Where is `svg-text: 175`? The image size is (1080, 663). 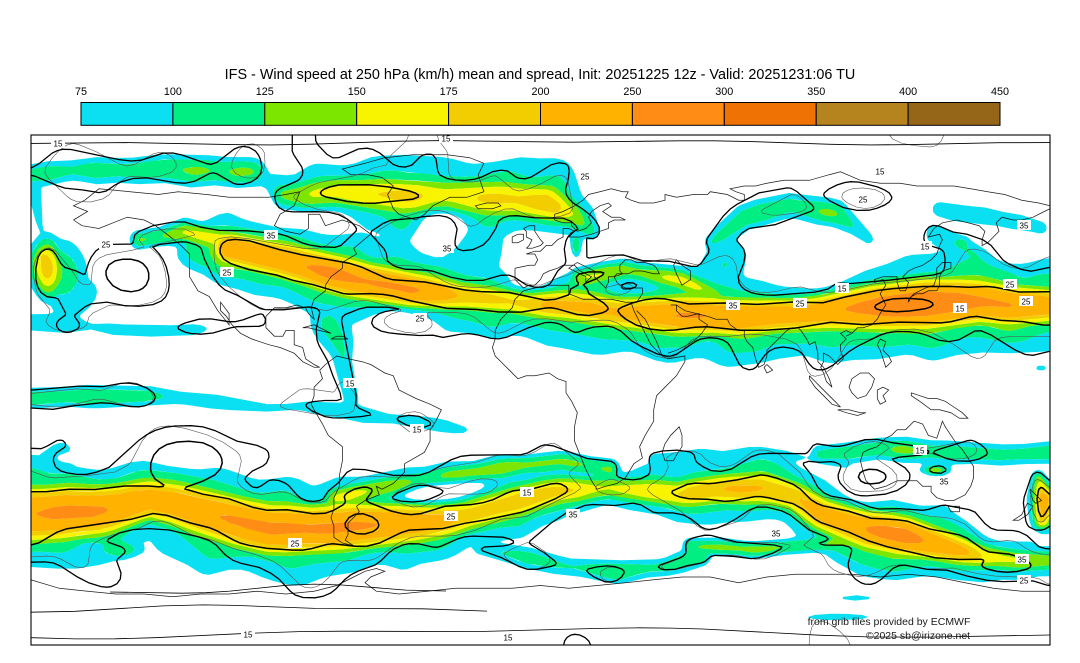 svg-text: 175 is located at coordinates (449, 92).